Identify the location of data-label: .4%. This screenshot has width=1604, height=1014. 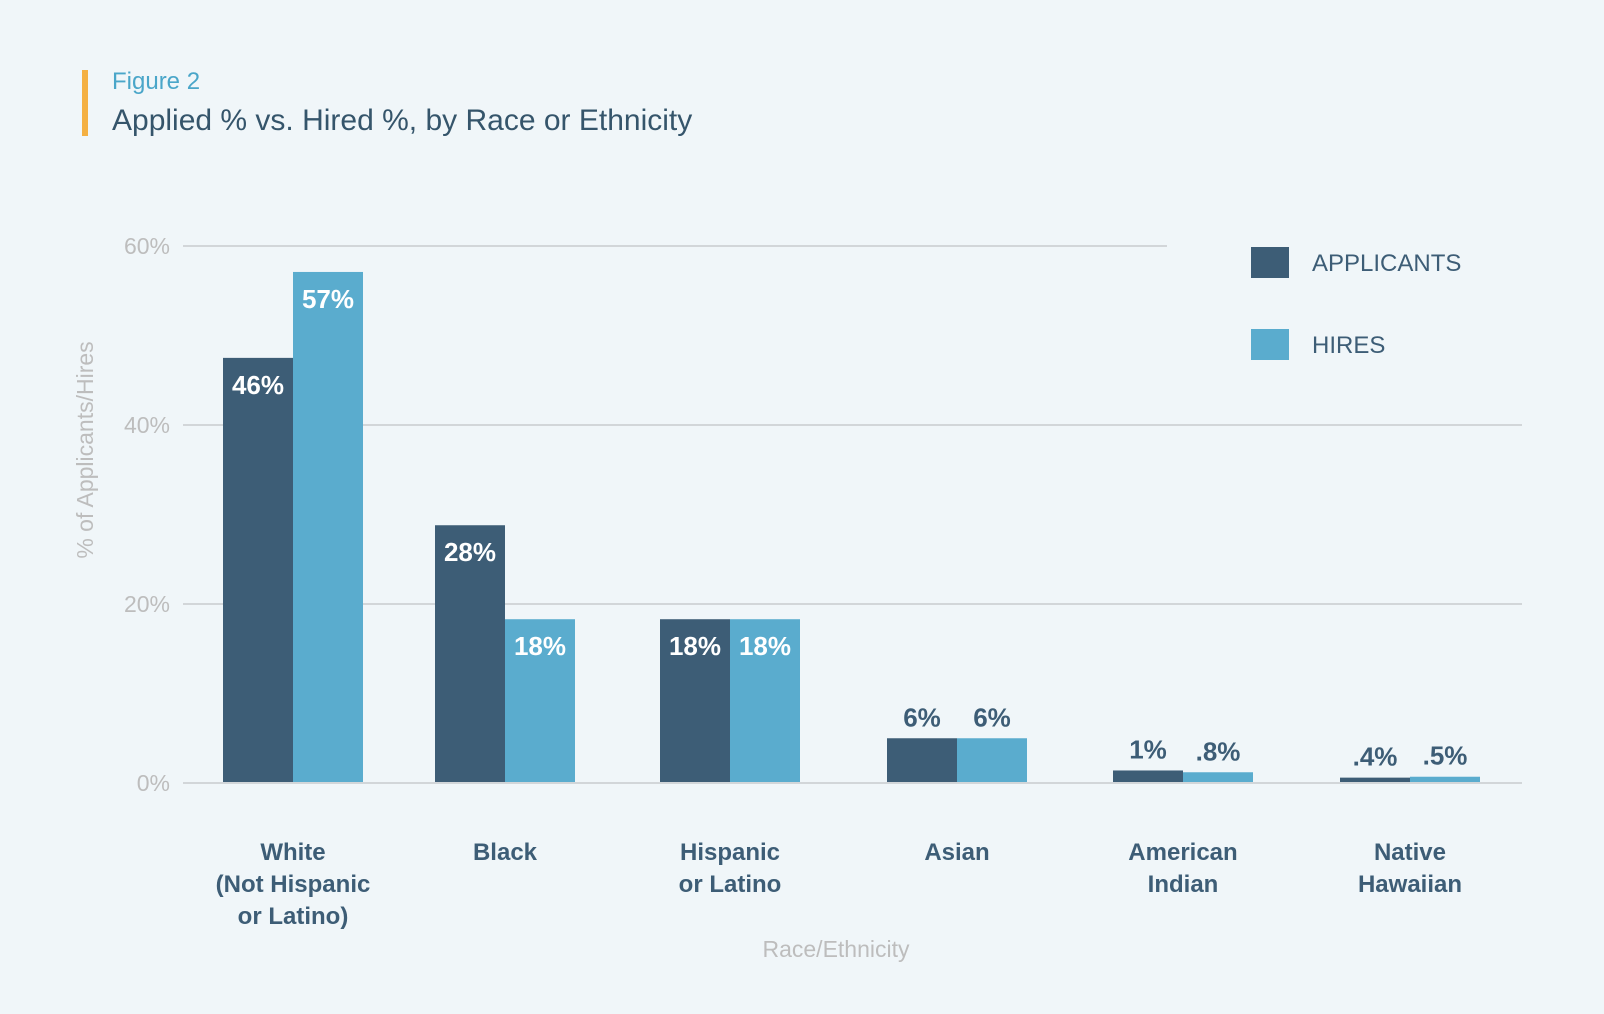
(1375, 757).